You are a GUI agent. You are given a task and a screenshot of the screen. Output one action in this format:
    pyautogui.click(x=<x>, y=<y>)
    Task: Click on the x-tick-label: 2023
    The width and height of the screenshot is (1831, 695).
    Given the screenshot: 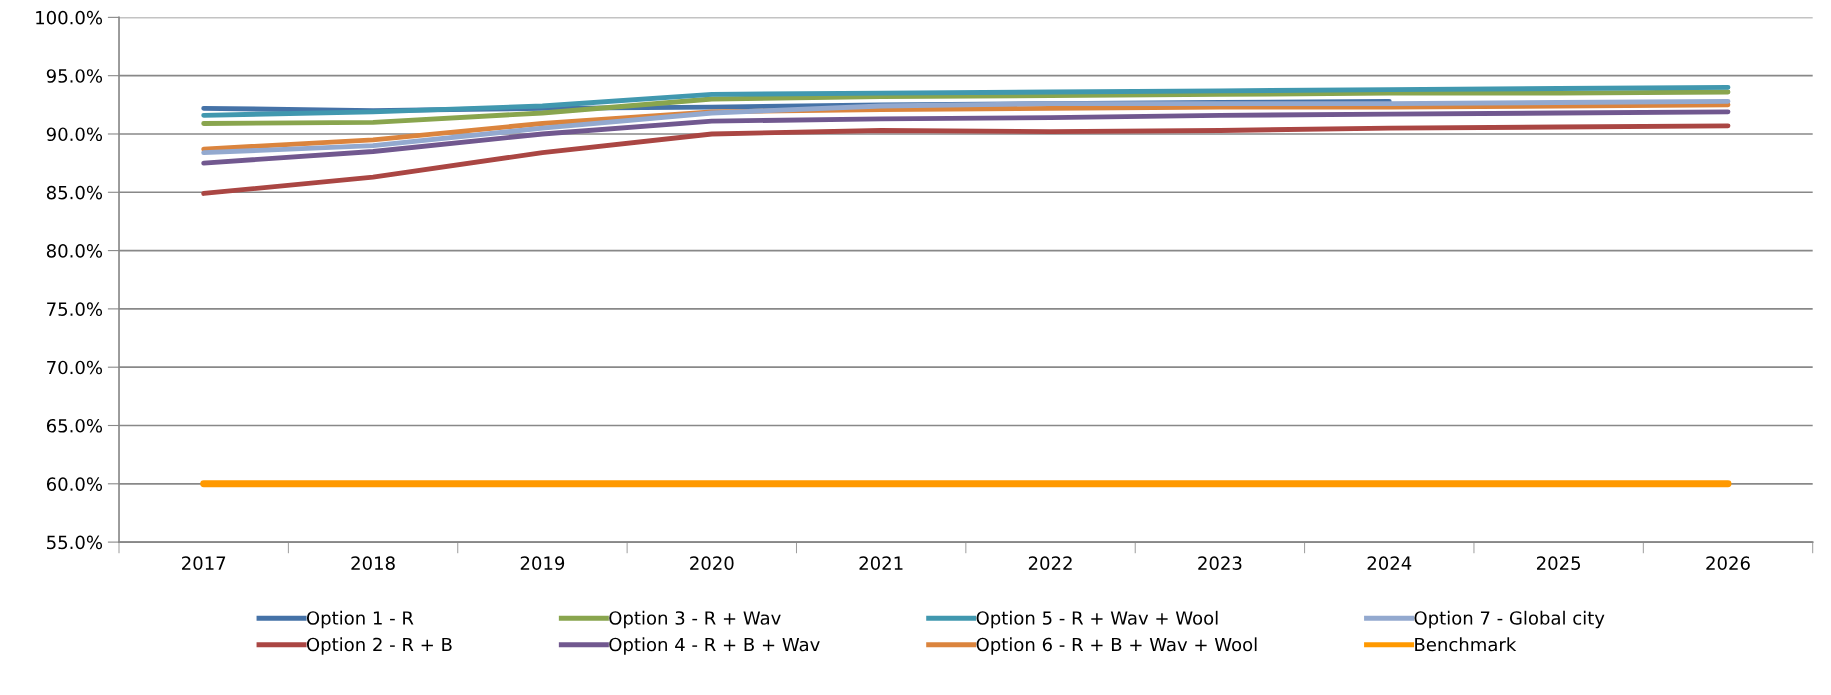 What is the action you would take?
    pyautogui.click(x=1220, y=563)
    